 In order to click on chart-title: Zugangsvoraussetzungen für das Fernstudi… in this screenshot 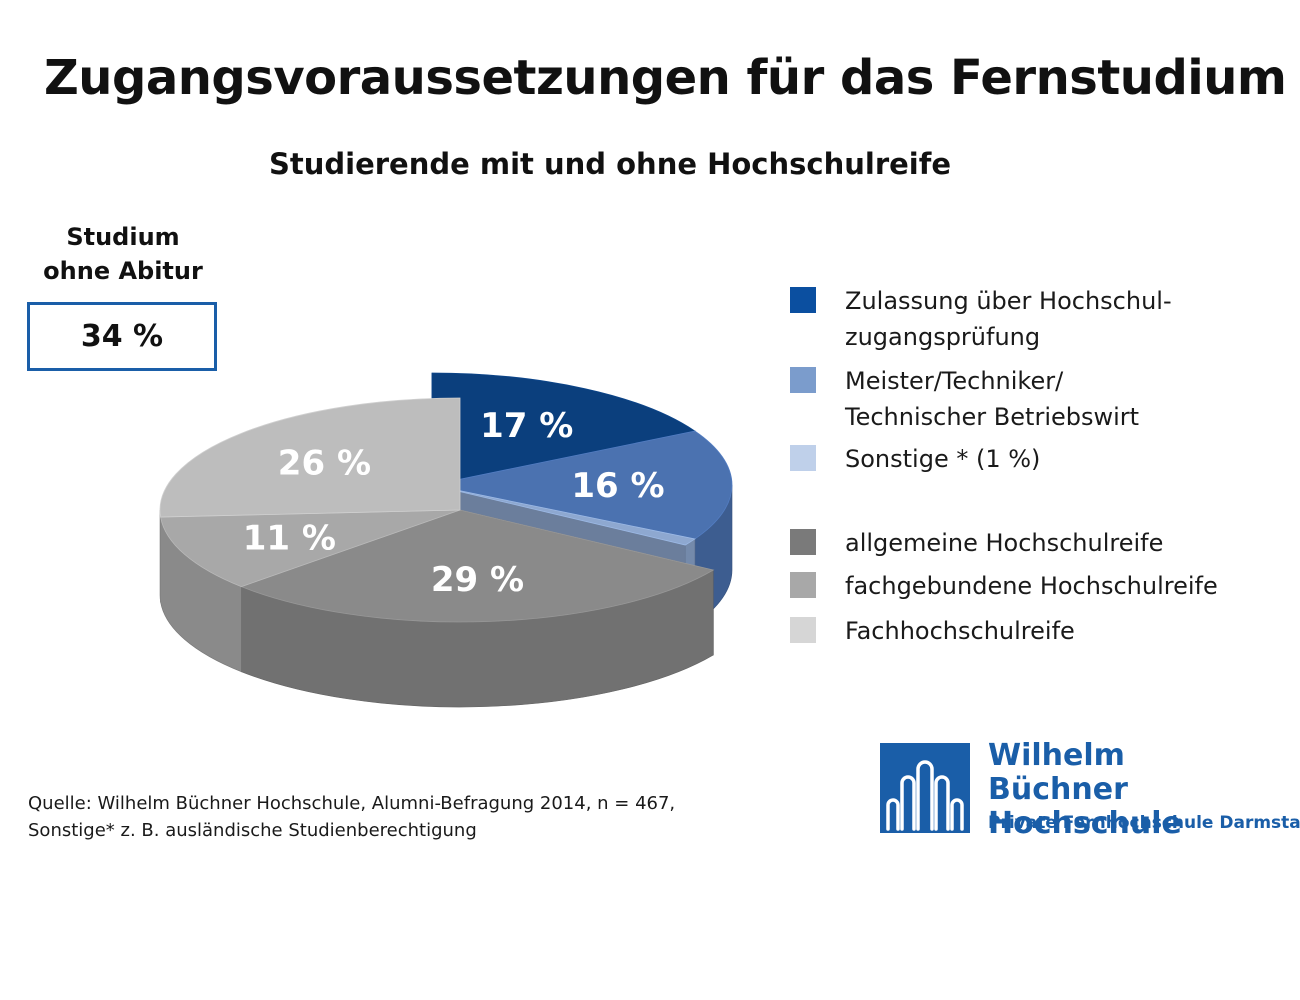, I will do `click(665, 78)`.